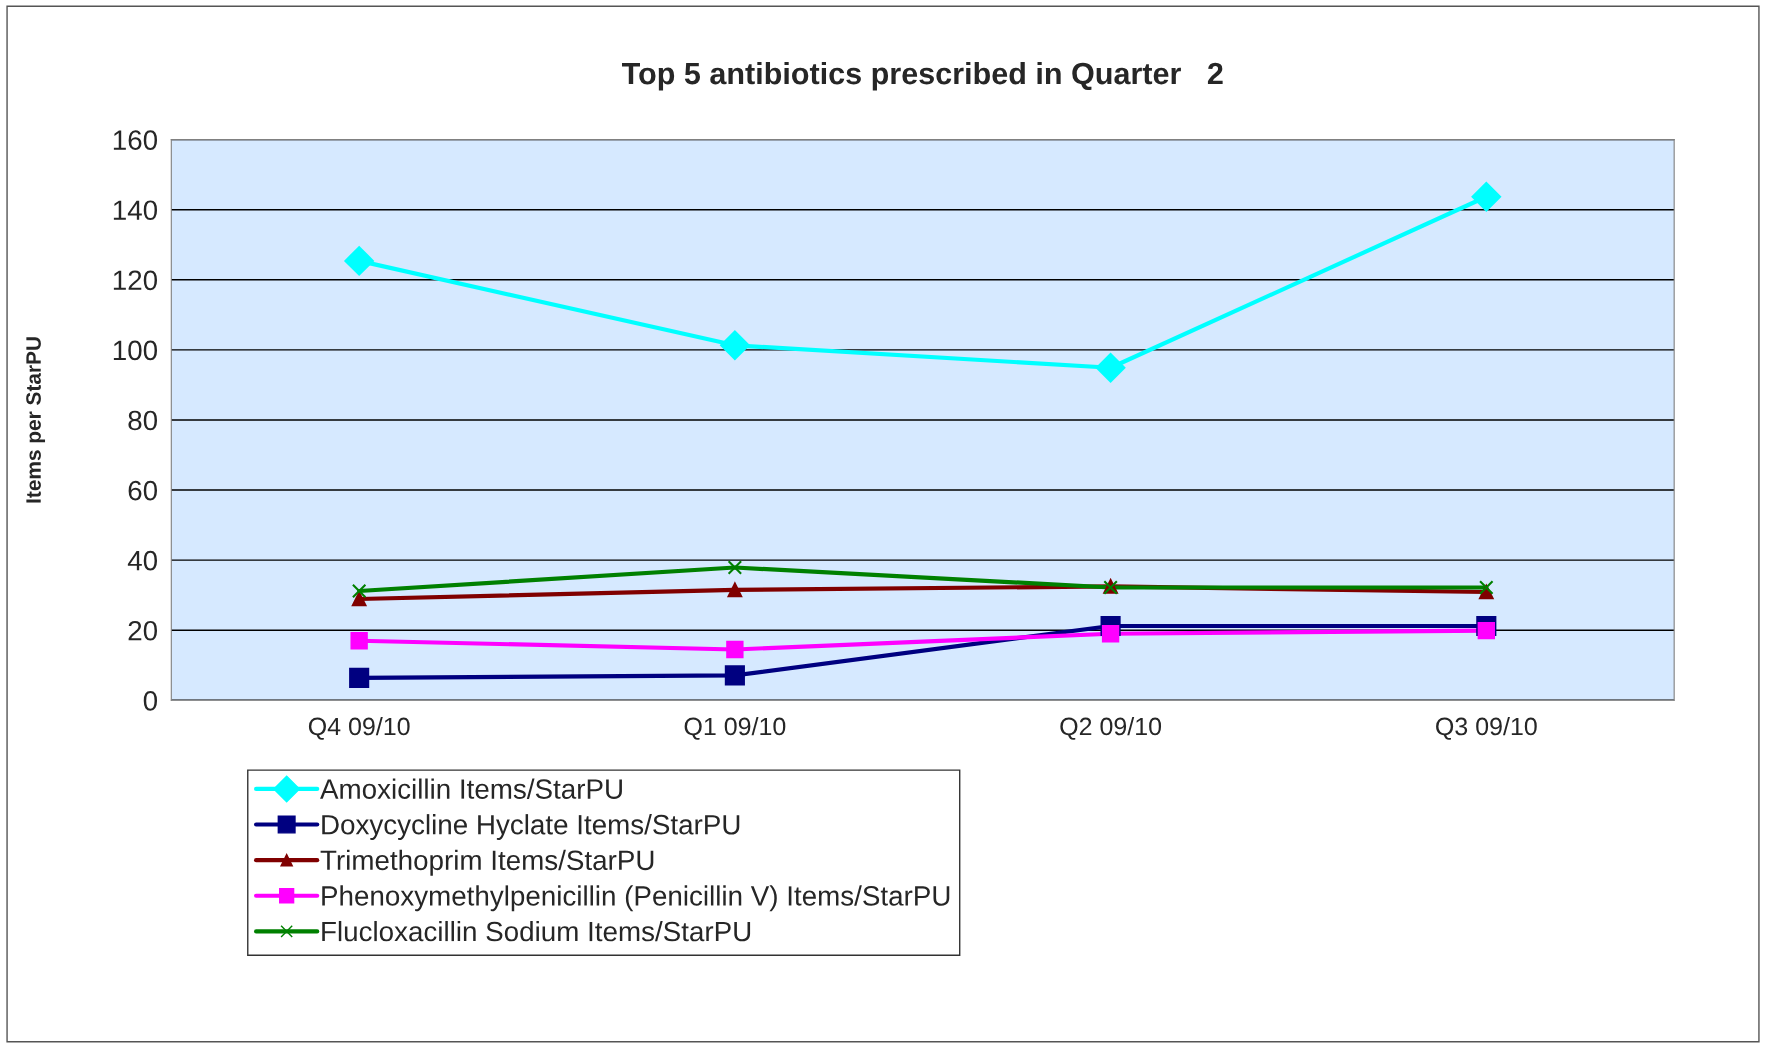 The image size is (1766, 1046). I want to click on legend-label: Trimethoprim Items/StarPU, so click(487, 862).